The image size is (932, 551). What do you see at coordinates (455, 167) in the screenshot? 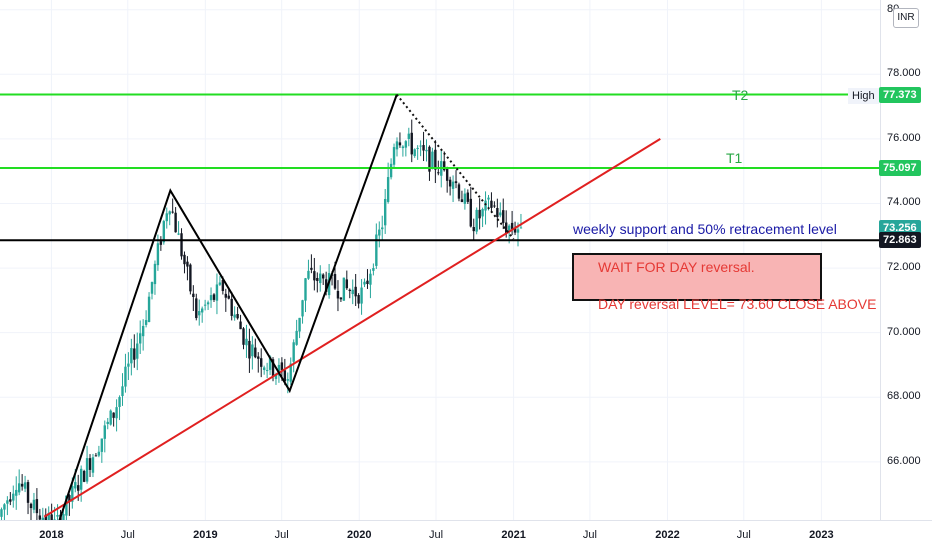
I see `dotted-correction-line` at bounding box center [455, 167].